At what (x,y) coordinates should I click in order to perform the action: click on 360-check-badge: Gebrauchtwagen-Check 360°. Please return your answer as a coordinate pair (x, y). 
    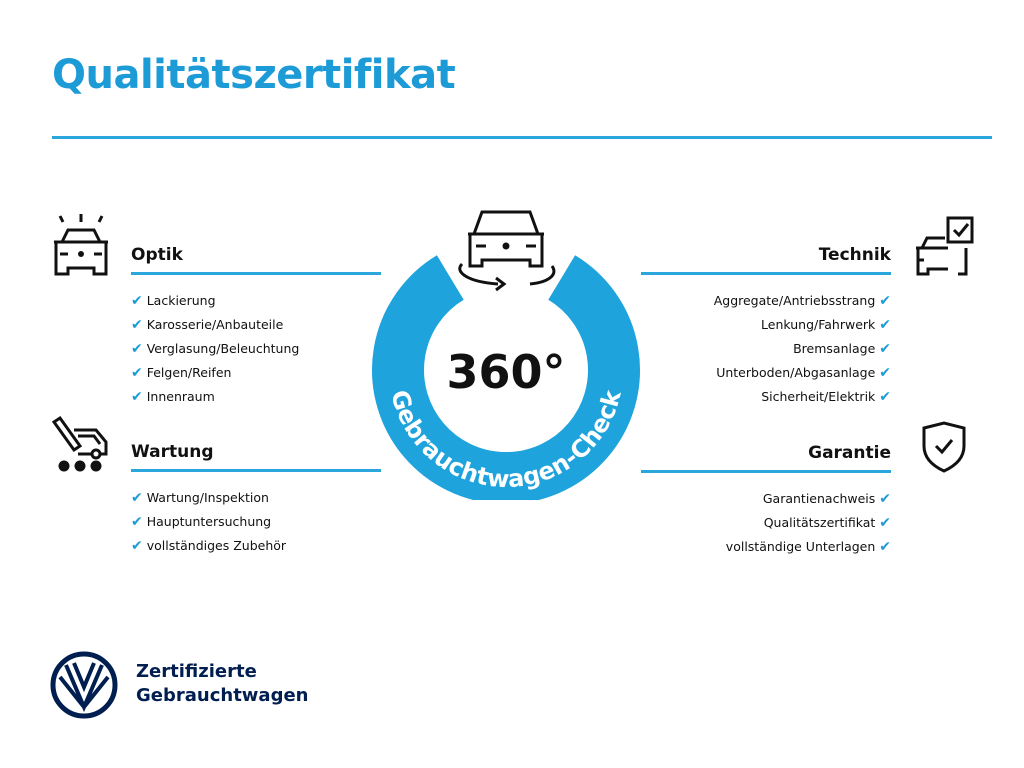
    Looking at the image, I should click on (506, 355).